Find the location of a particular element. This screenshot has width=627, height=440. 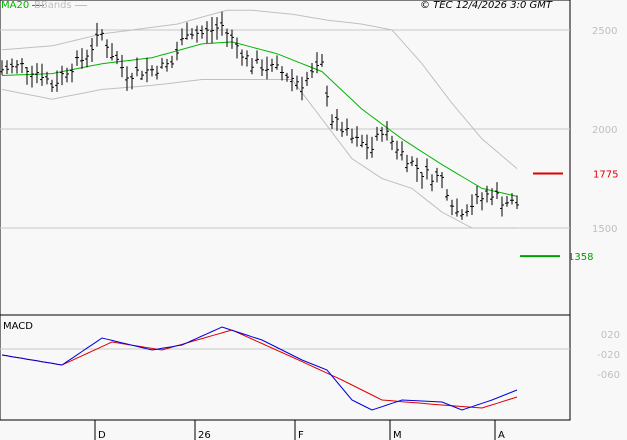

legend-ma20: MA20 is located at coordinates (23, 5).